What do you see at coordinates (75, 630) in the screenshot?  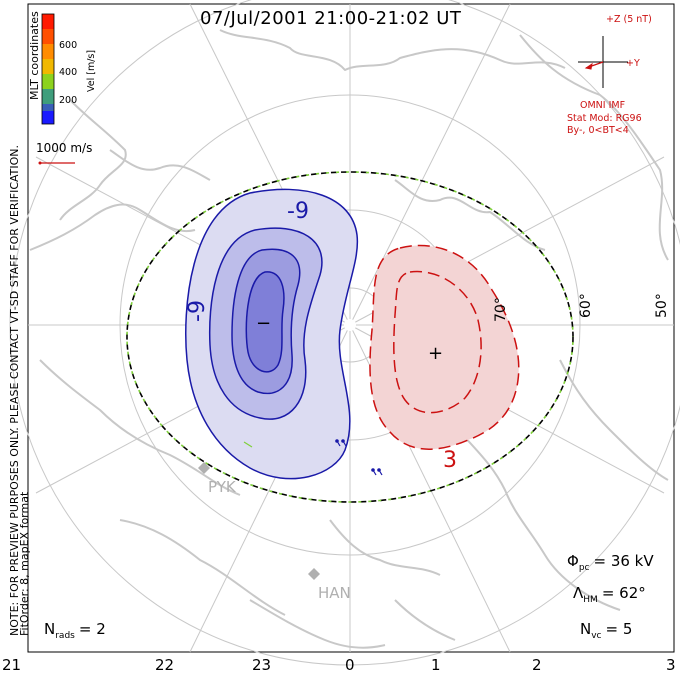 I see `stat-n-rads: Nrads = 2` at bounding box center [75, 630].